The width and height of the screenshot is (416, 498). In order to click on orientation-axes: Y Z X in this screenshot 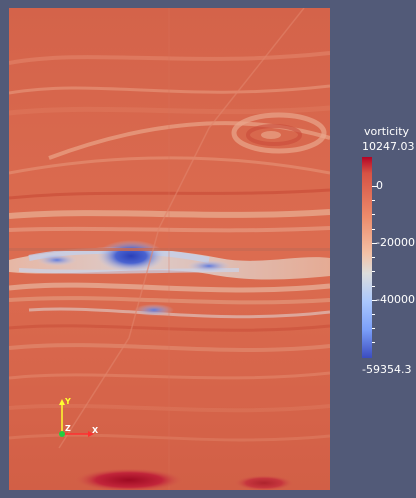, I will do `click(77, 419)`.